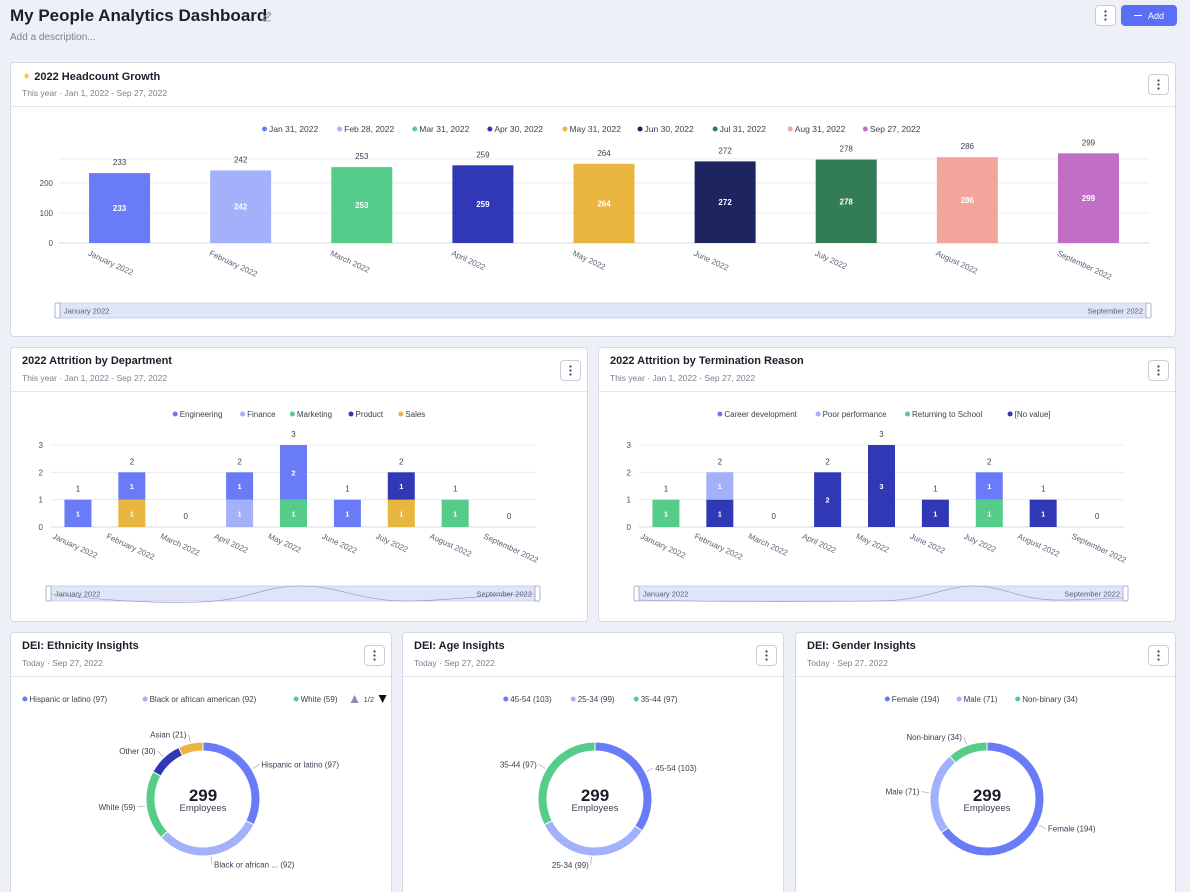  I want to click on legend-page-indicator: 1/2, so click(369, 699).